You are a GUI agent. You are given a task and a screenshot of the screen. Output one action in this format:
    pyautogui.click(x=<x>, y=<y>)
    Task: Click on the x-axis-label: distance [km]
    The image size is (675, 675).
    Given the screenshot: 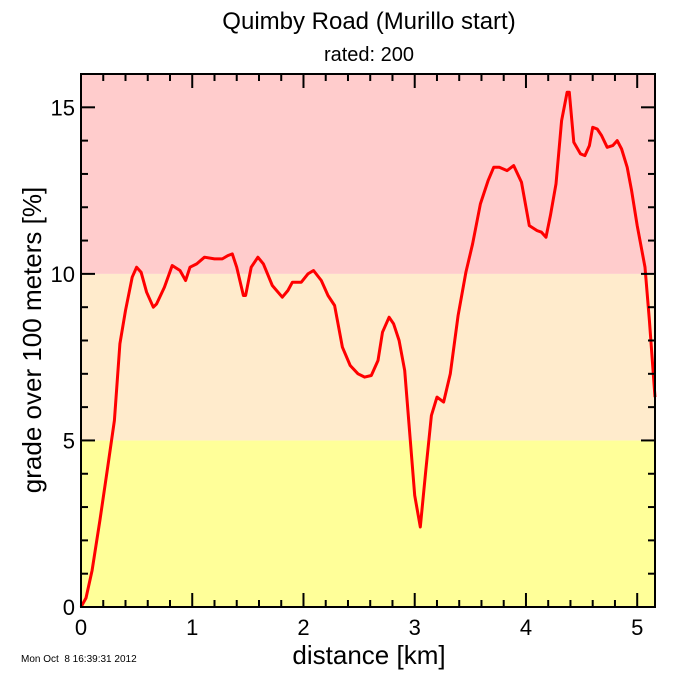 What is the action you would take?
    pyautogui.click(x=368, y=655)
    